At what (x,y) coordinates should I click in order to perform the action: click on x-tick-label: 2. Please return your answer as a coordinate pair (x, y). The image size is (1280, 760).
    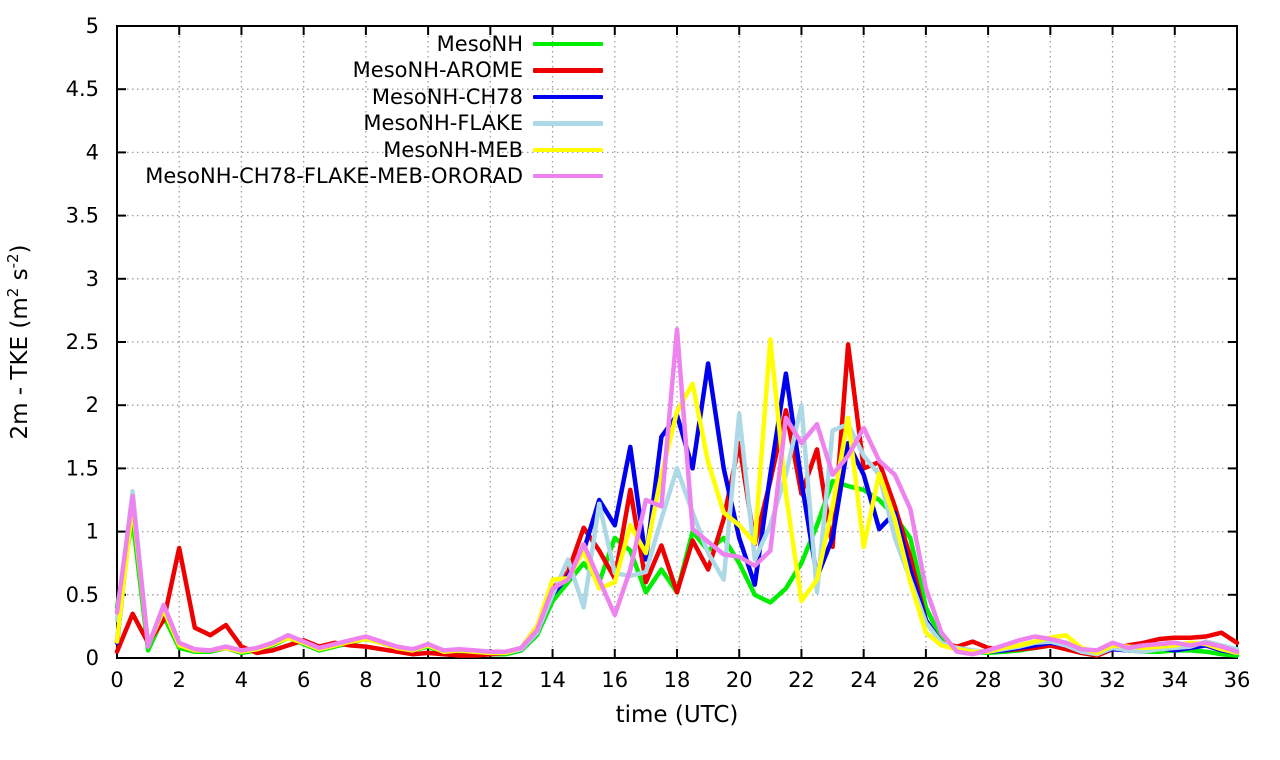
    Looking at the image, I should click on (179, 680).